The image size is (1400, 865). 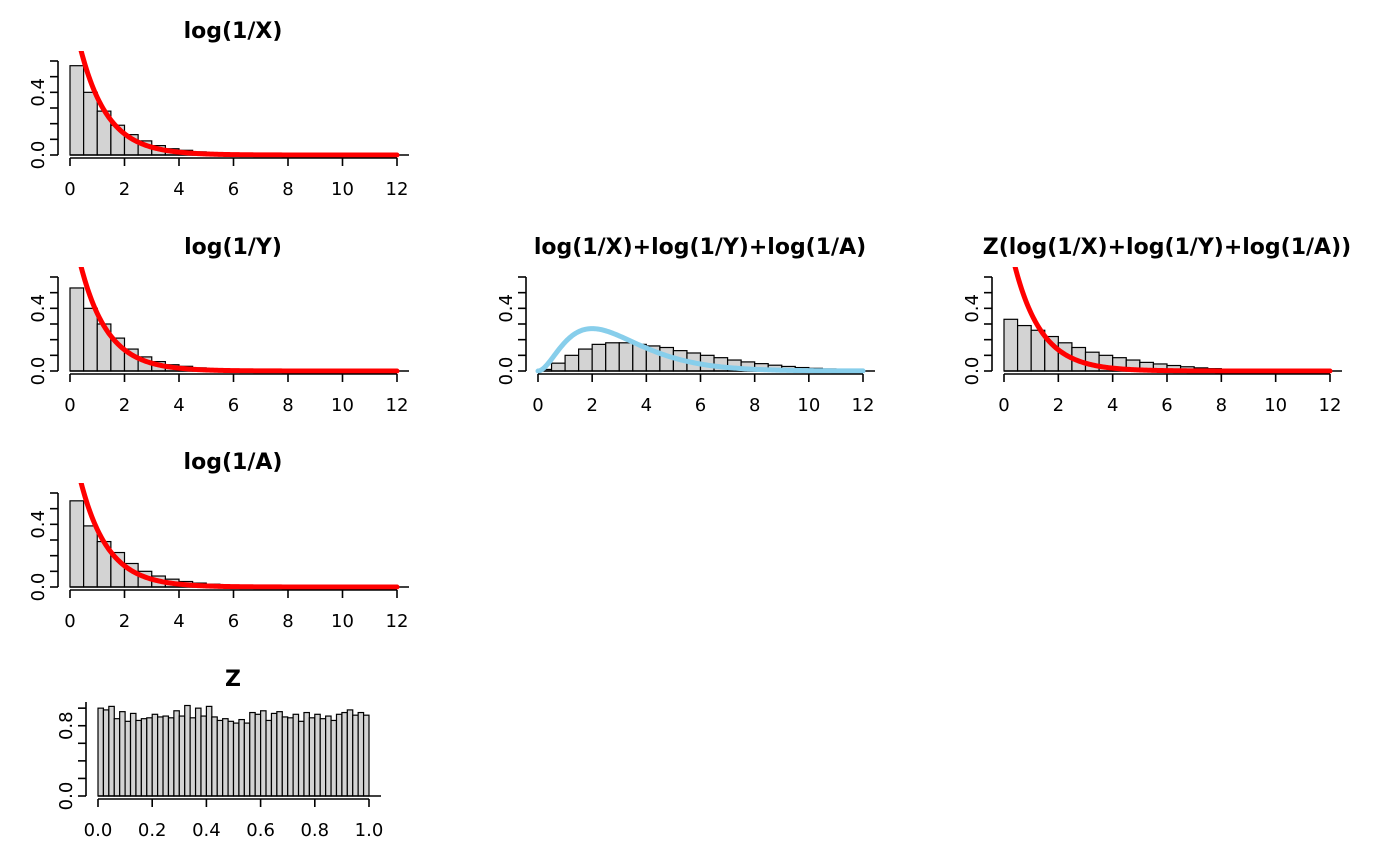 I want to click on panel-title: Z, so click(x=233, y=679).